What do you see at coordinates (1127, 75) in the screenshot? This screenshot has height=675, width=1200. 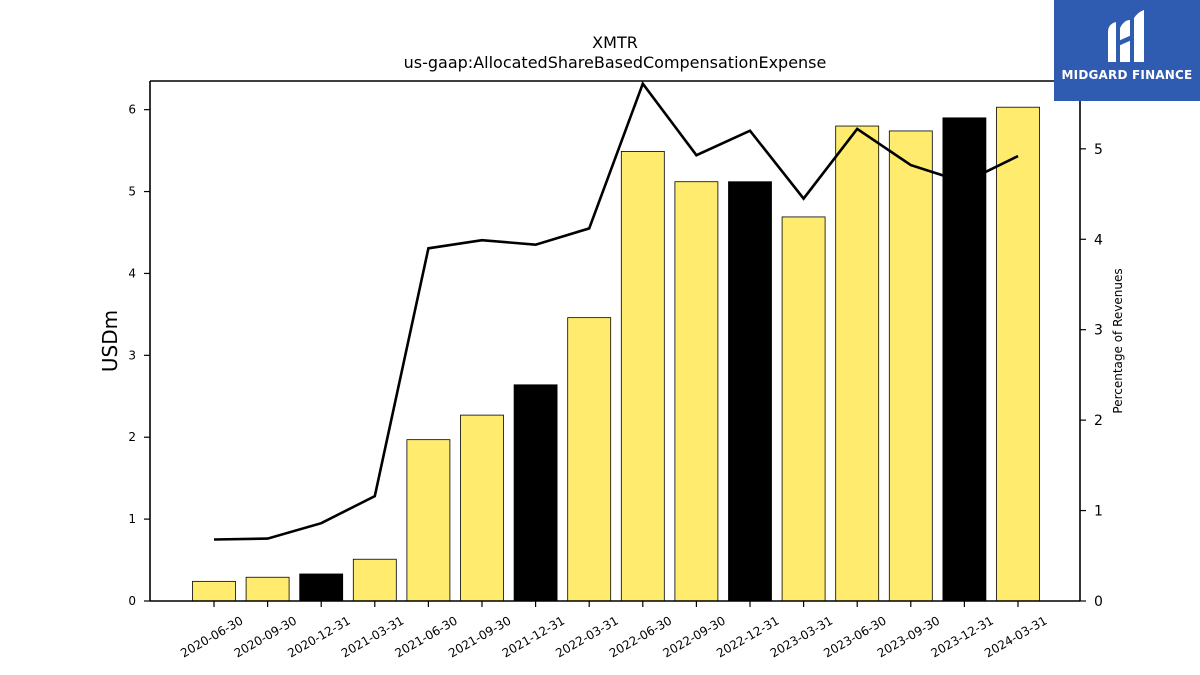 I see `logo-text: MIDGARD FINANCE` at bounding box center [1127, 75].